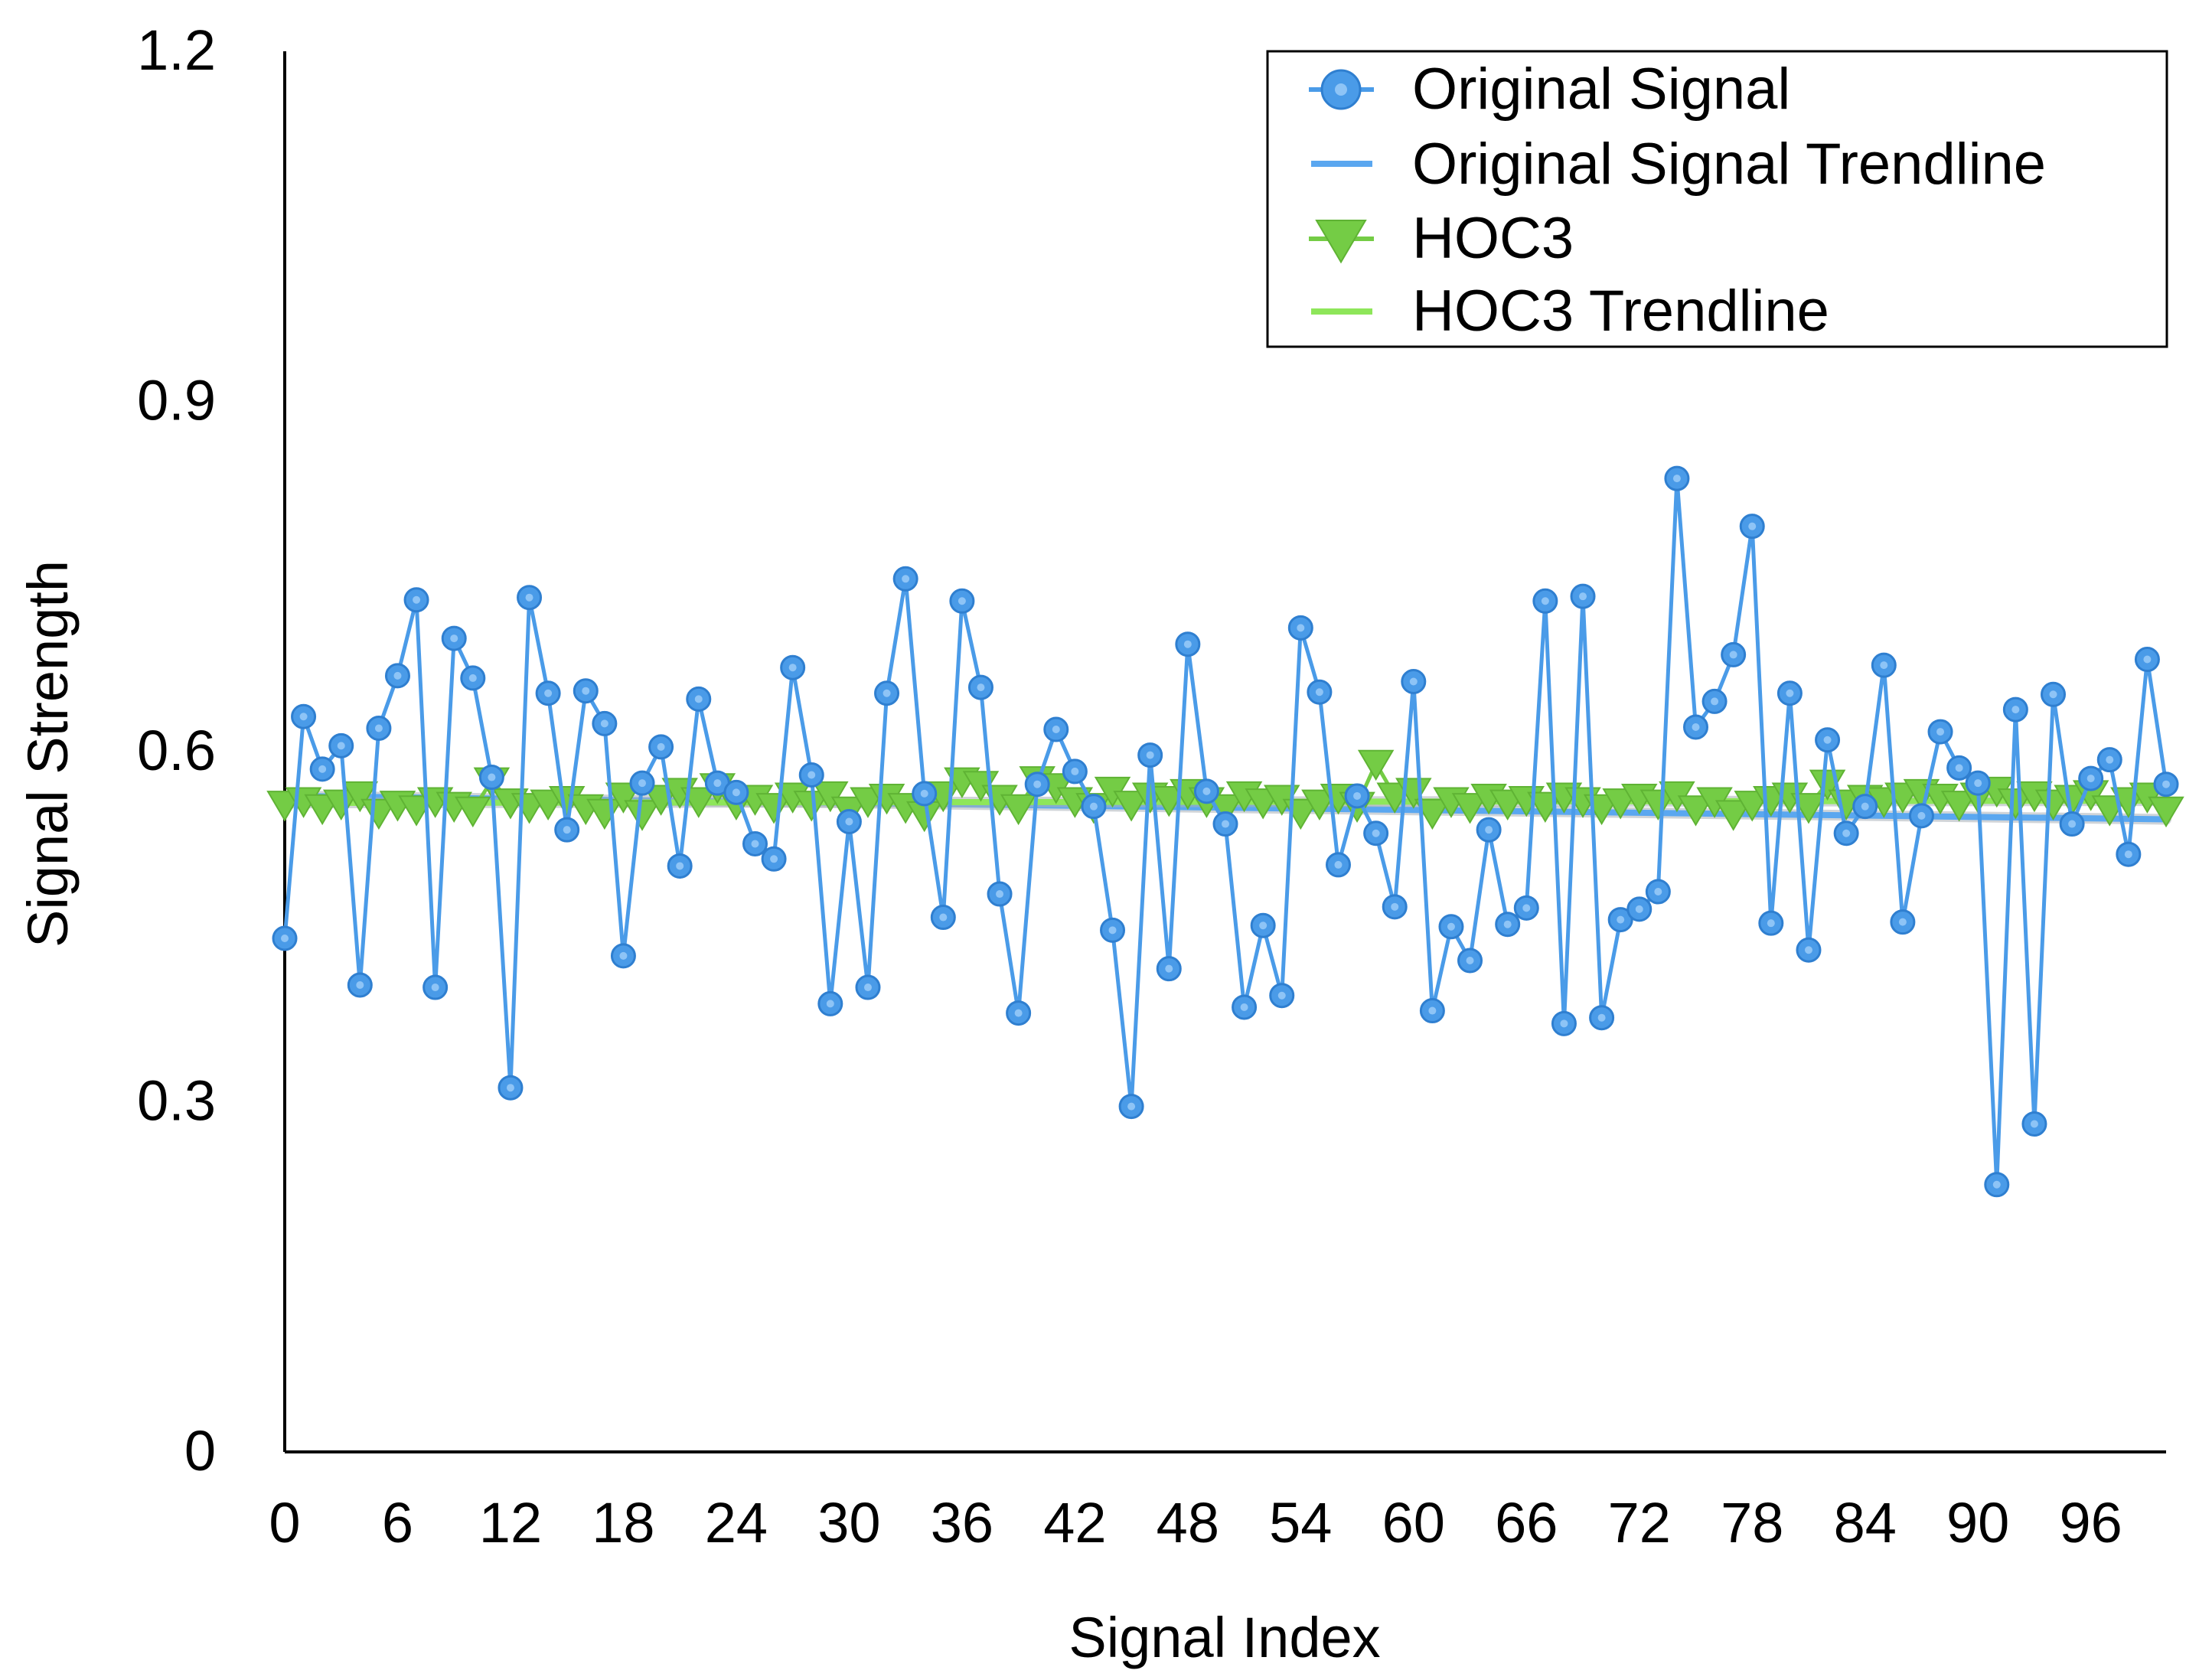 The image size is (2199, 1680). Describe the element at coordinates (1977, 1522) in the screenshot. I see `x-tick-label-90: 90` at that location.